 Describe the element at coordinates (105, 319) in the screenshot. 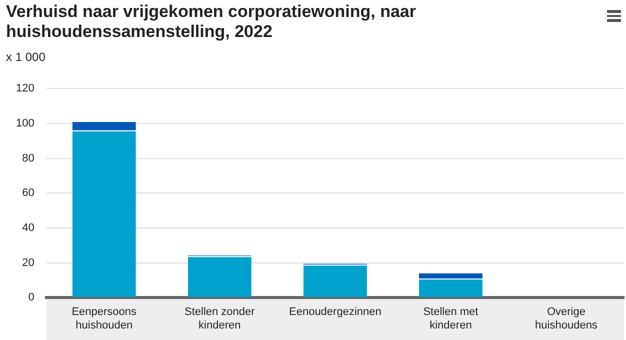

I see `x-tick-label: Eenpersoons huishouden` at that location.